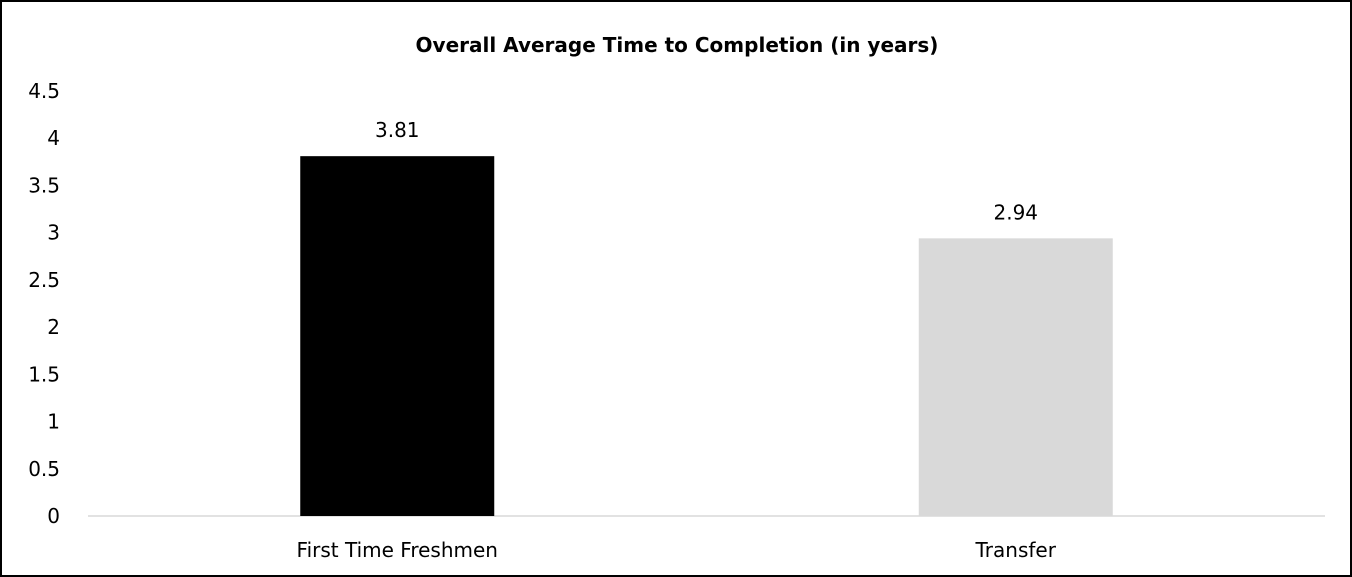  I want to click on bar-transfer, so click(1015, 377).